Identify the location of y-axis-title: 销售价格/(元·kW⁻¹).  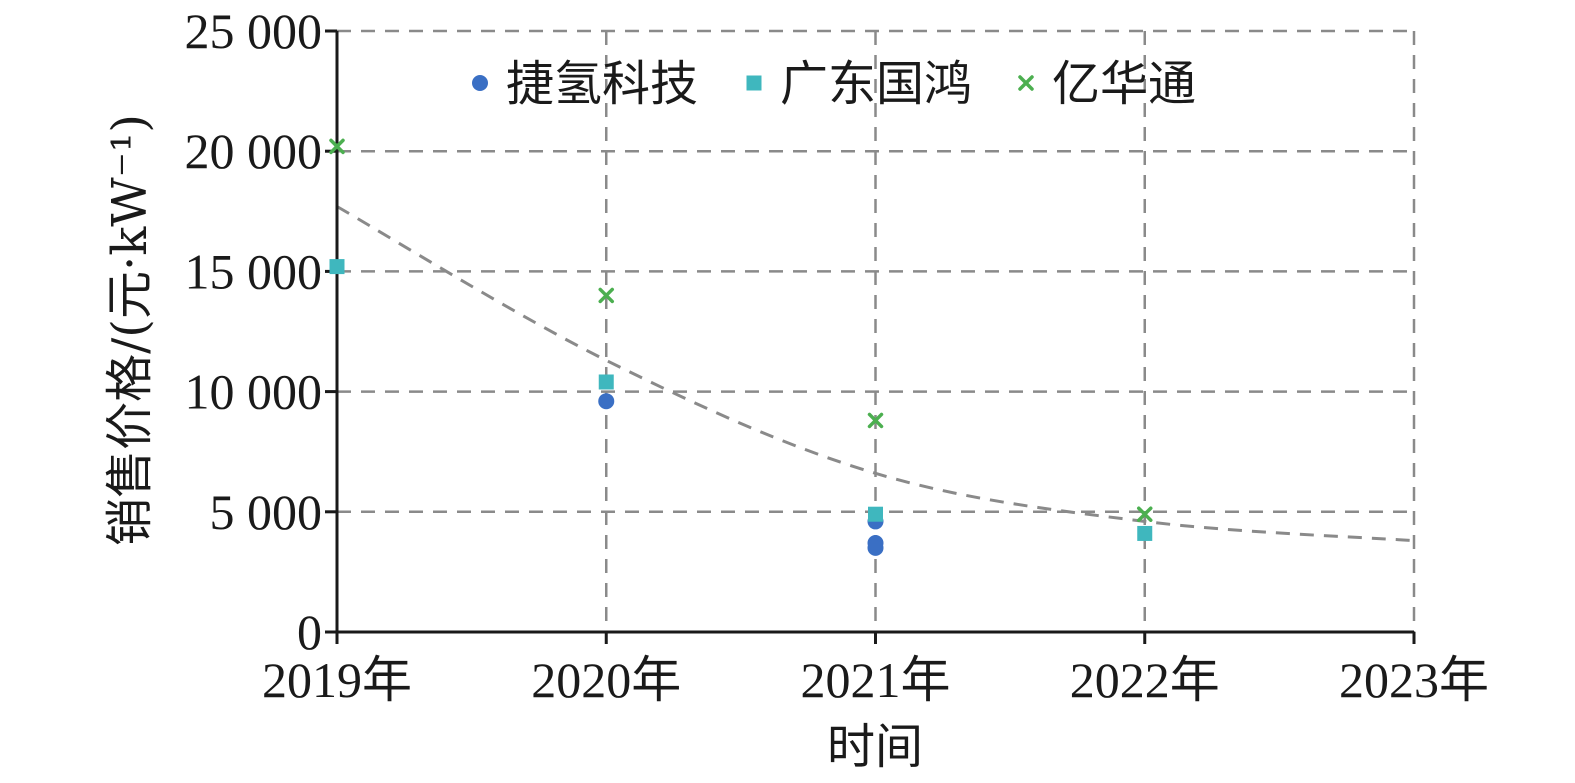
(130, 330).